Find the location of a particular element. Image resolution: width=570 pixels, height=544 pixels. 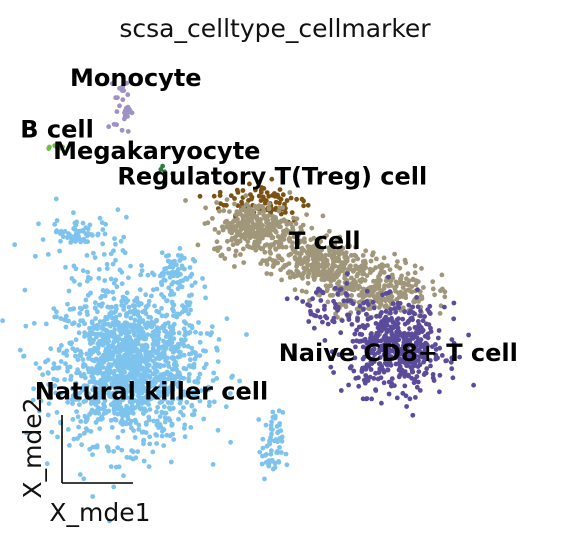

chart-title: scsa_celltype_cellmarker is located at coordinates (275, 28).